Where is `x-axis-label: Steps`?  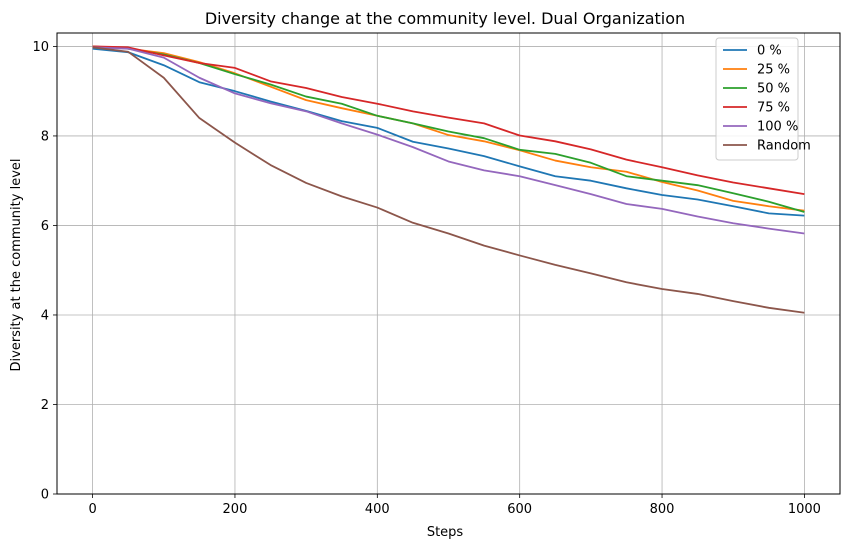 x-axis-label: Steps is located at coordinates (445, 532).